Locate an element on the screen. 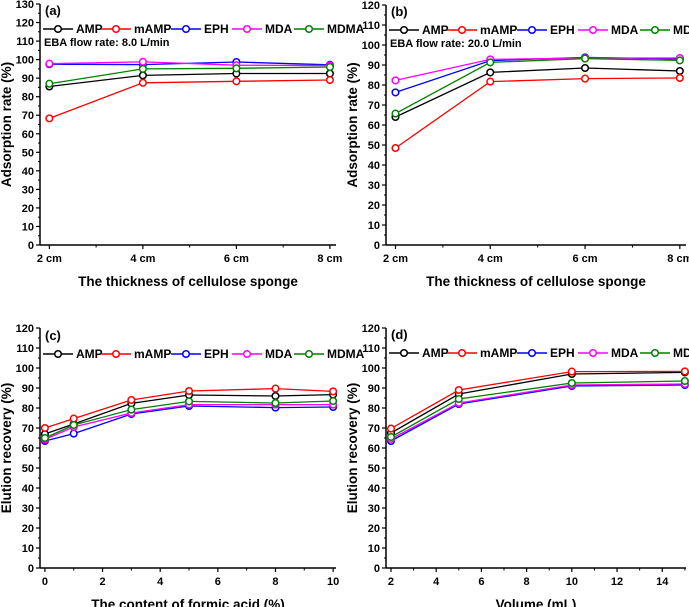  x-axis-title: The content of formic acid (%) is located at coordinates (188, 602).